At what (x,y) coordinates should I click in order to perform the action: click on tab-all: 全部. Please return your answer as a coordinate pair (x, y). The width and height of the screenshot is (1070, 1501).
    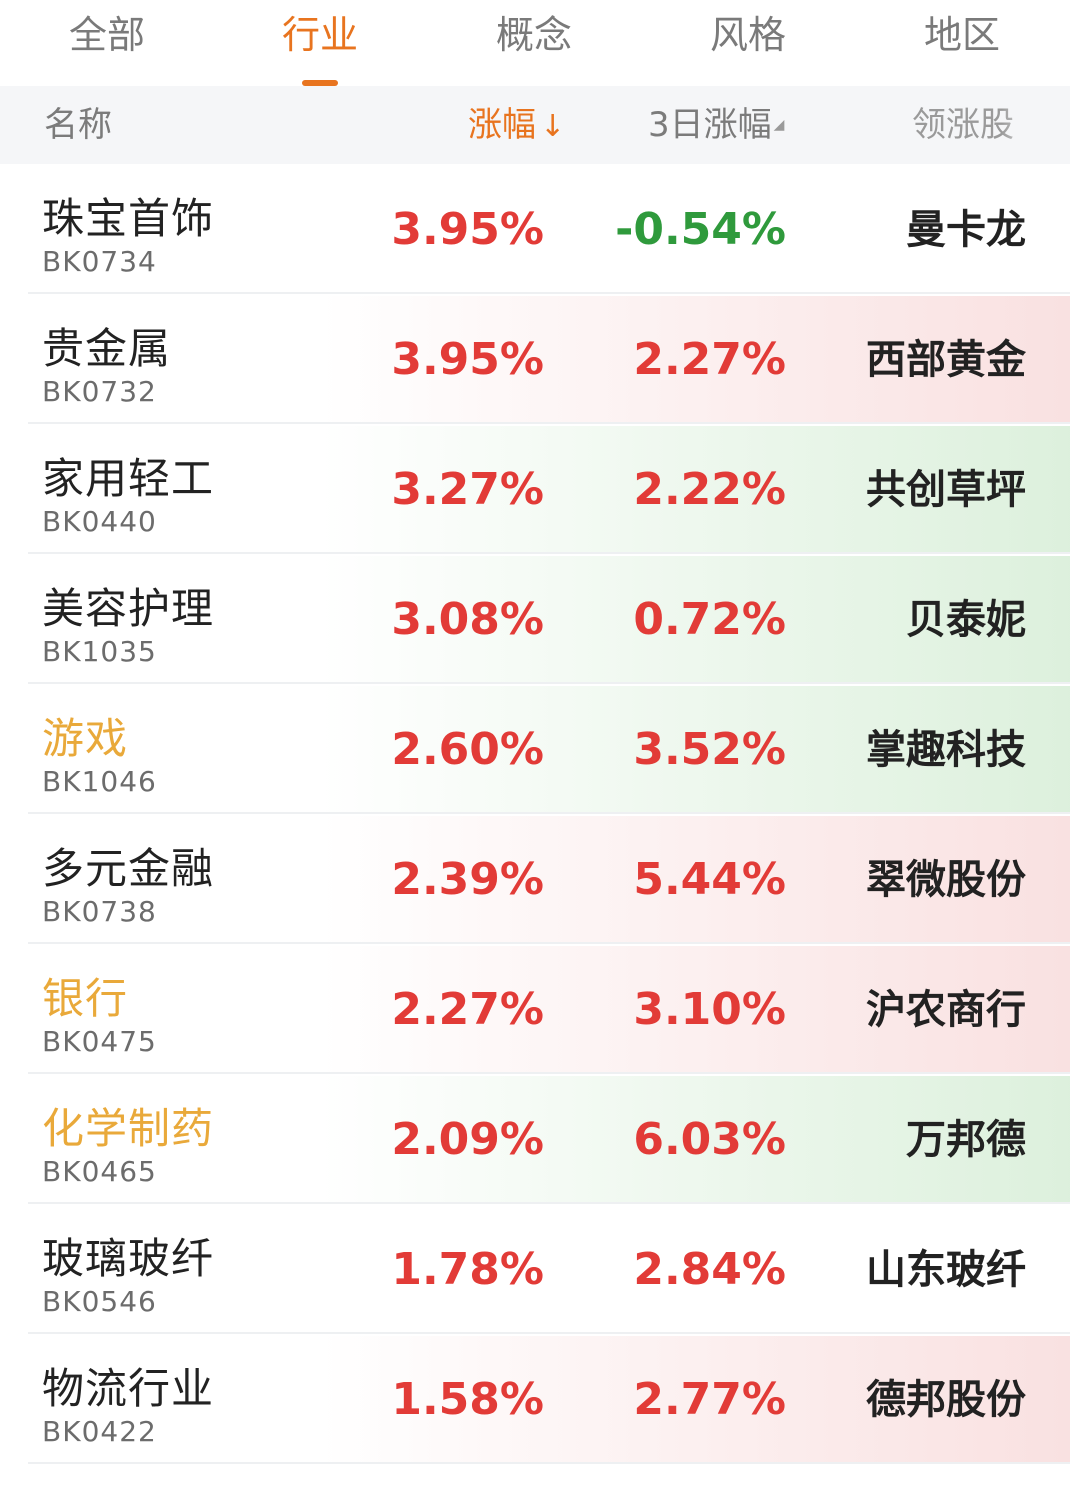
    Looking at the image, I should click on (106, 35).